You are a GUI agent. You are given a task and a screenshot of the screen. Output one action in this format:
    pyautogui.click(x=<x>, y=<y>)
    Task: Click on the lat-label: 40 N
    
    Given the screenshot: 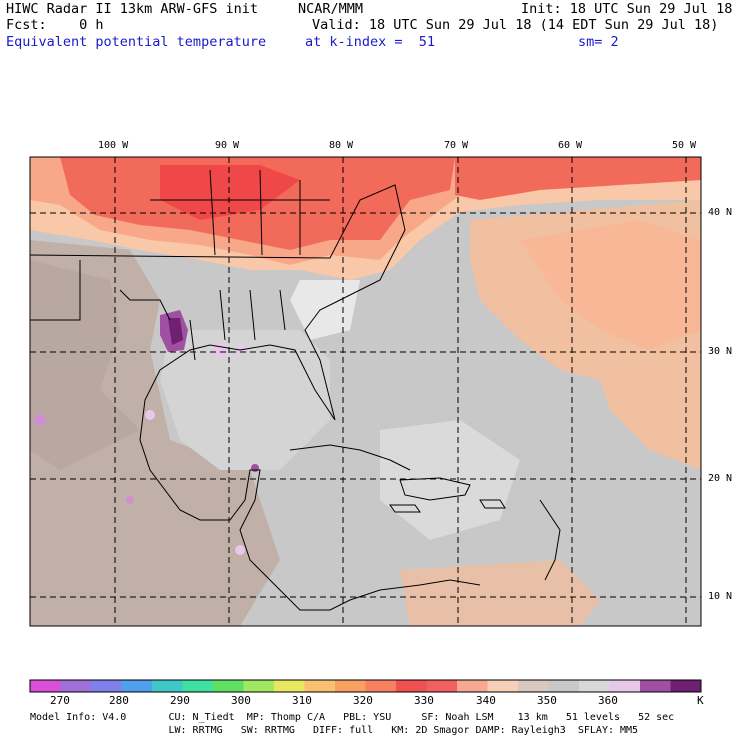 What is the action you would take?
    pyautogui.click(x=720, y=212)
    